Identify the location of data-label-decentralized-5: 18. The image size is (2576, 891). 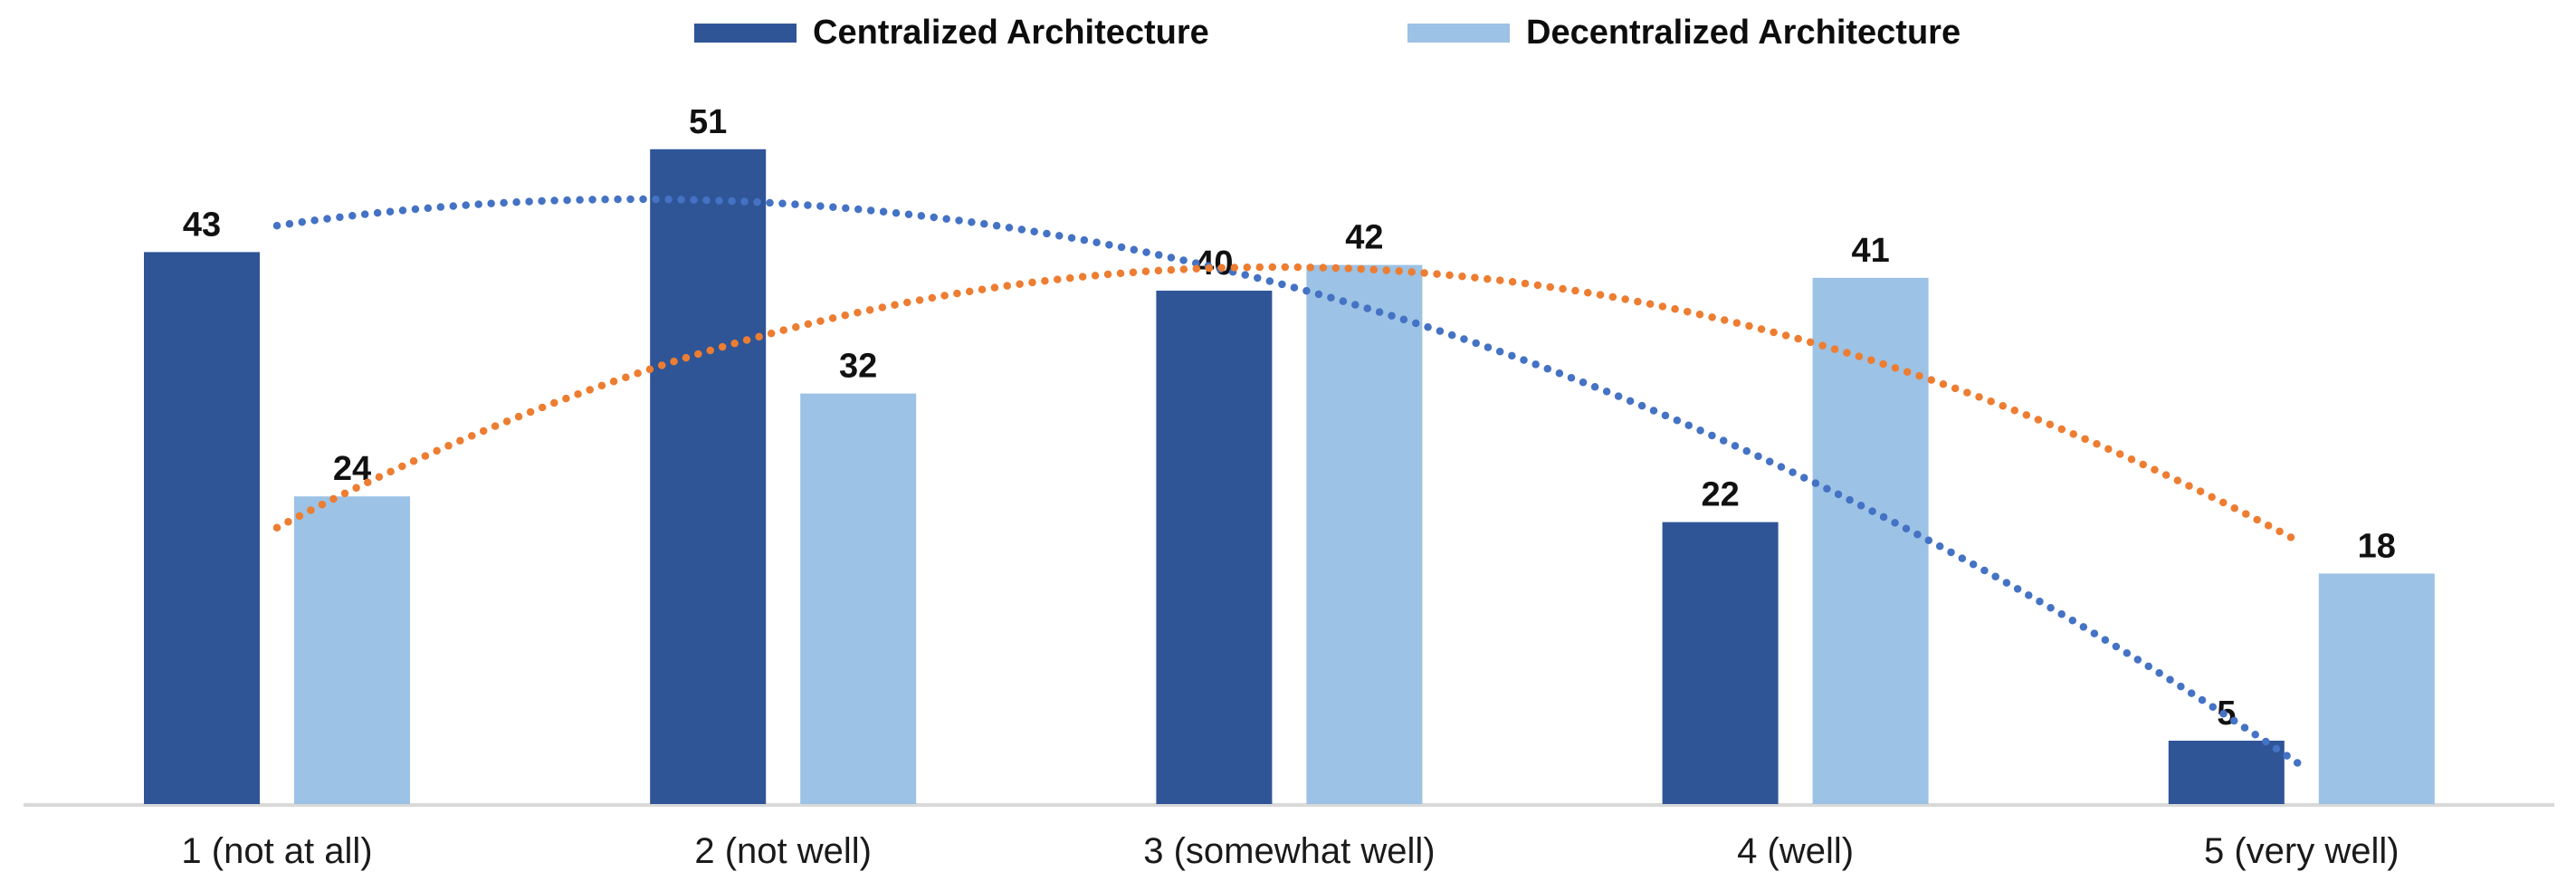
(2377, 546).